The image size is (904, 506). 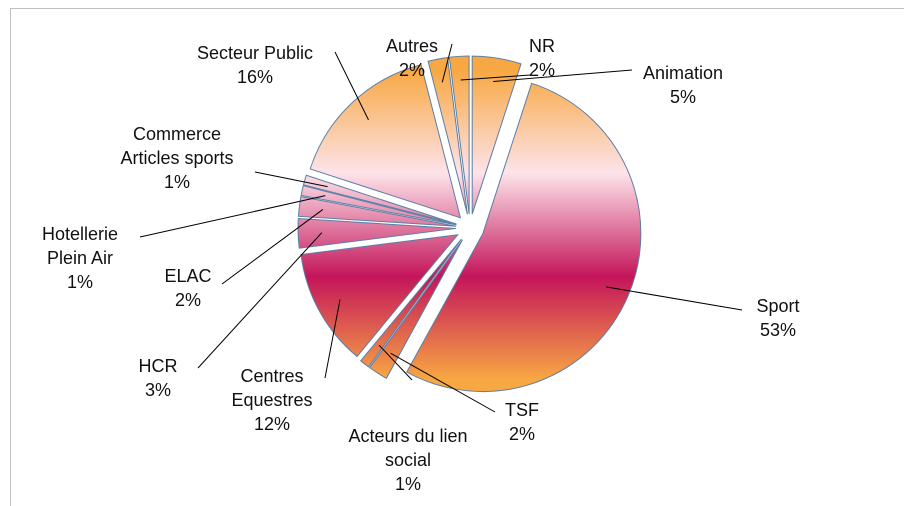 I want to click on slice-value: 12%, so click(x=272, y=424).